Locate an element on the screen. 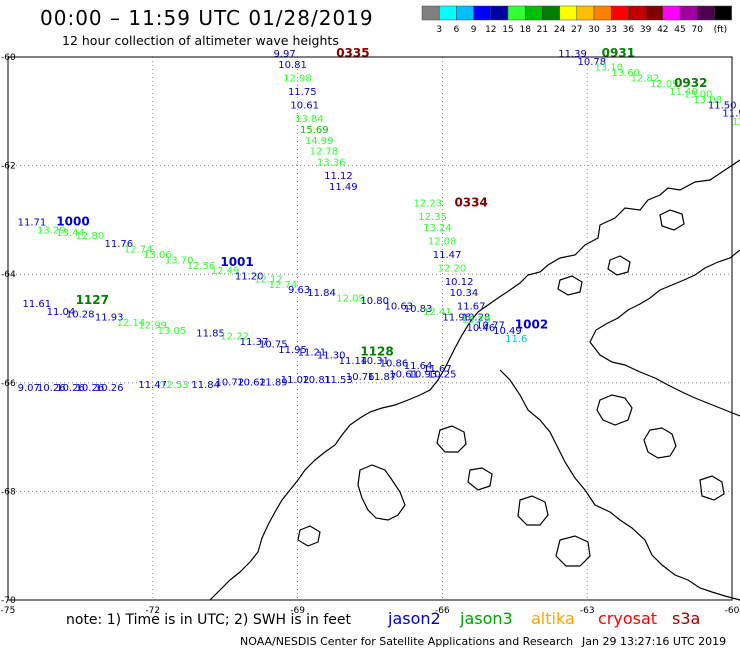 The height and width of the screenshot is (650, 740). legend-label: 12 is located at coordinates (490, 30).